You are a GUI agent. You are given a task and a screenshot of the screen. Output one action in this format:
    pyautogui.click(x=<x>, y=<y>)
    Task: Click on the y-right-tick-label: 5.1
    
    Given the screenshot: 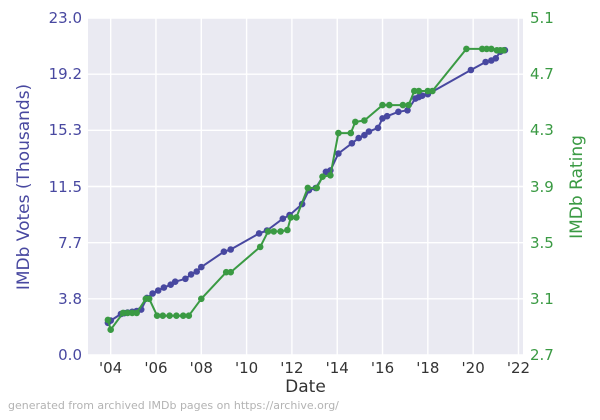 What is the action you would take?
    pyautogui.click(x=542, y=18)
    